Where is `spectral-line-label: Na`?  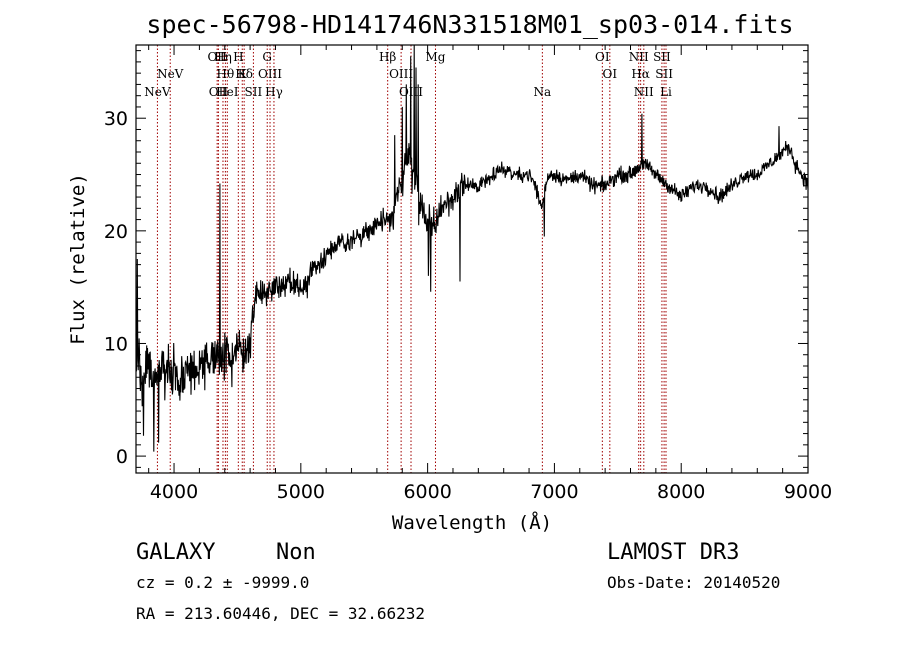 spectral-line-label: Na is located at coordinates (543, 92).